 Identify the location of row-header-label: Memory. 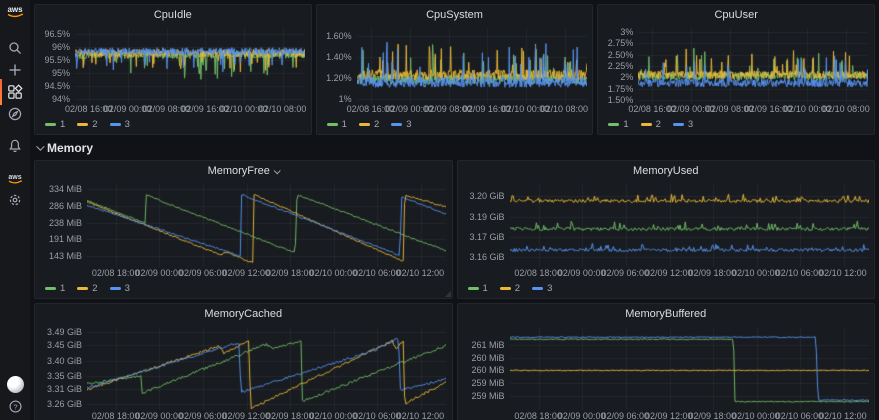
(70, 147).